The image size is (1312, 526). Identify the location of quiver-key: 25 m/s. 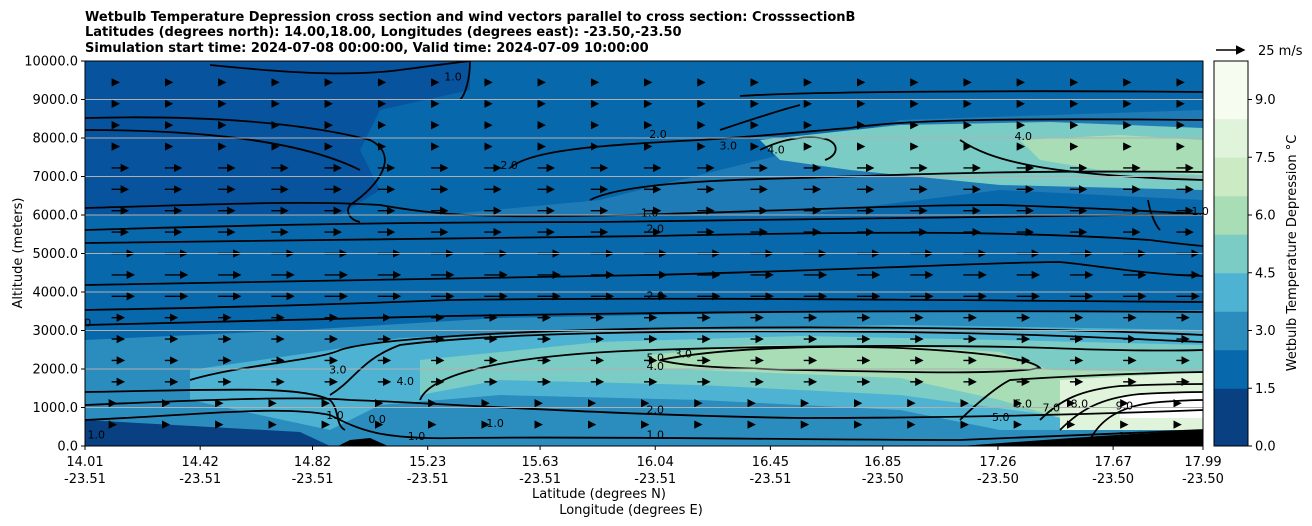
(1259, 51).